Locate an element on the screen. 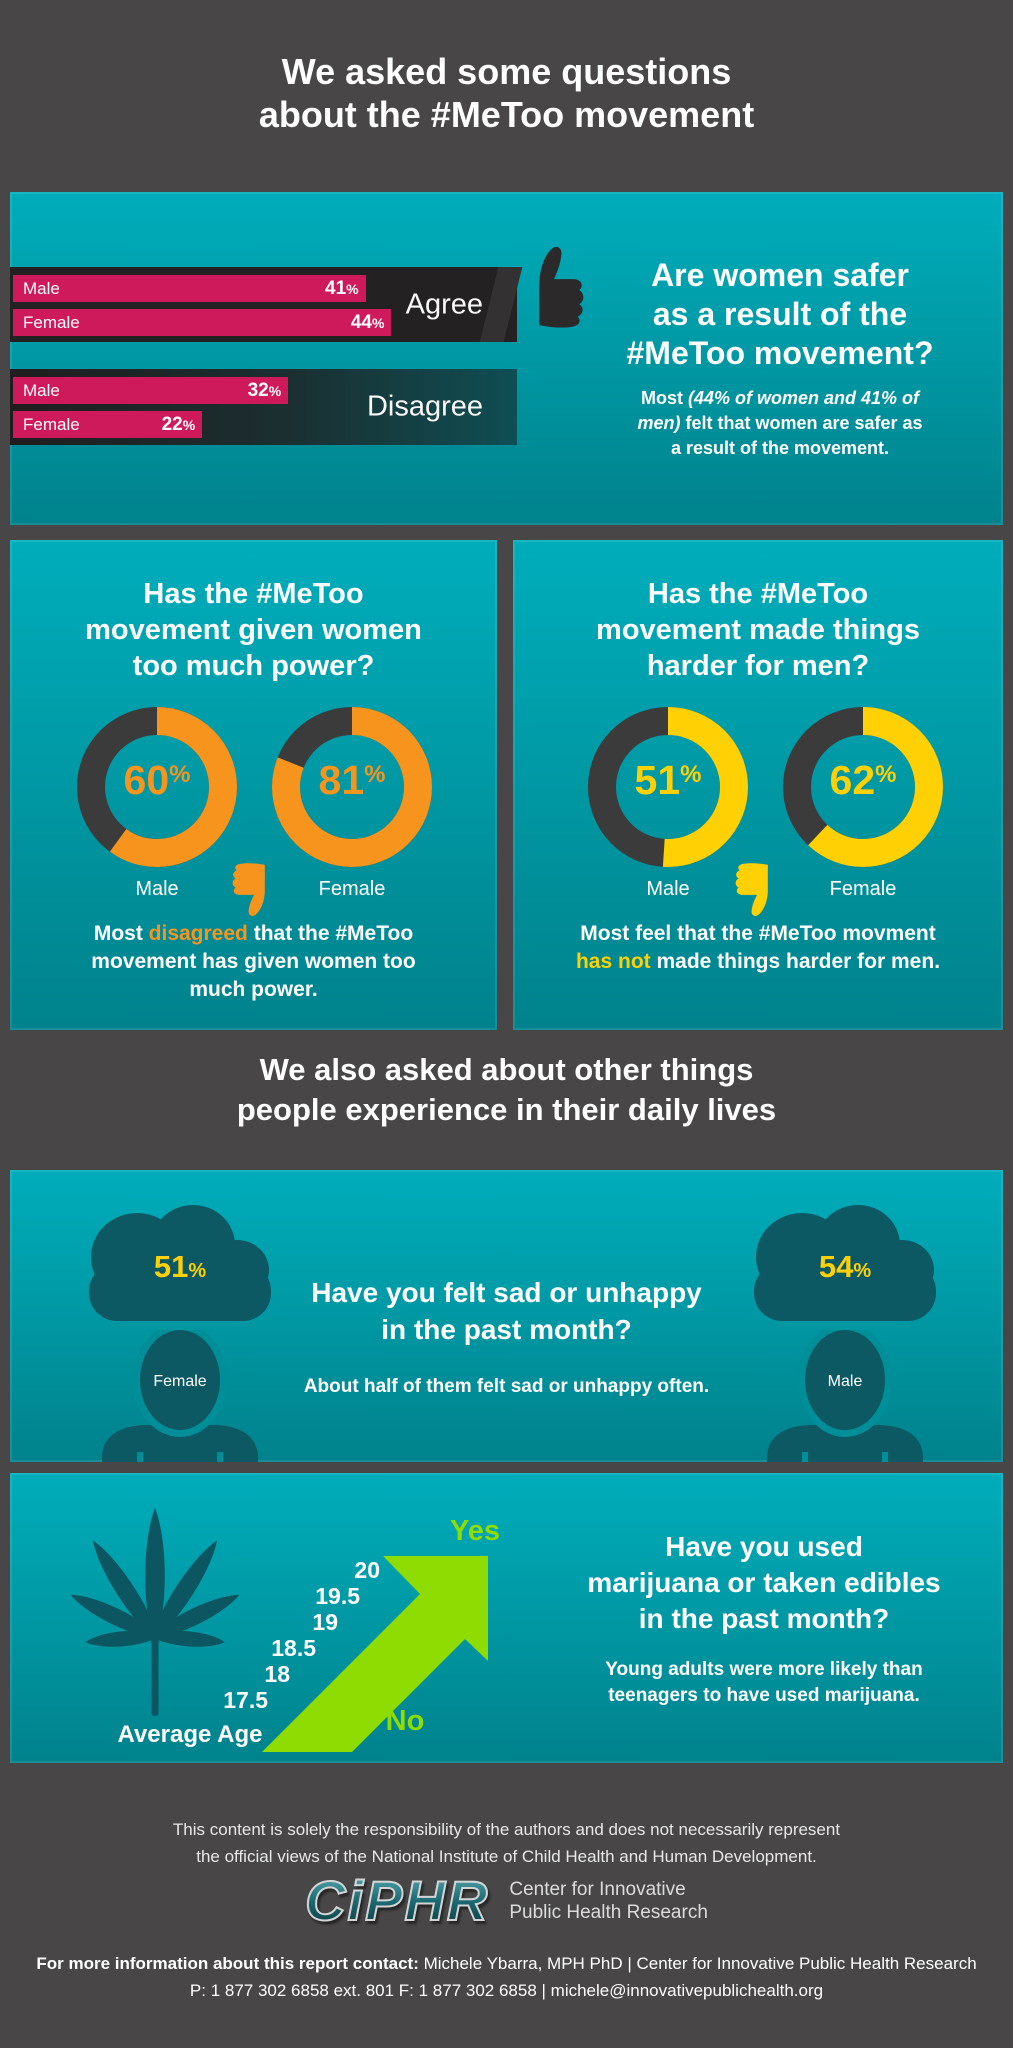  trend-arrow-icon is located at coordinates (375, 1654).